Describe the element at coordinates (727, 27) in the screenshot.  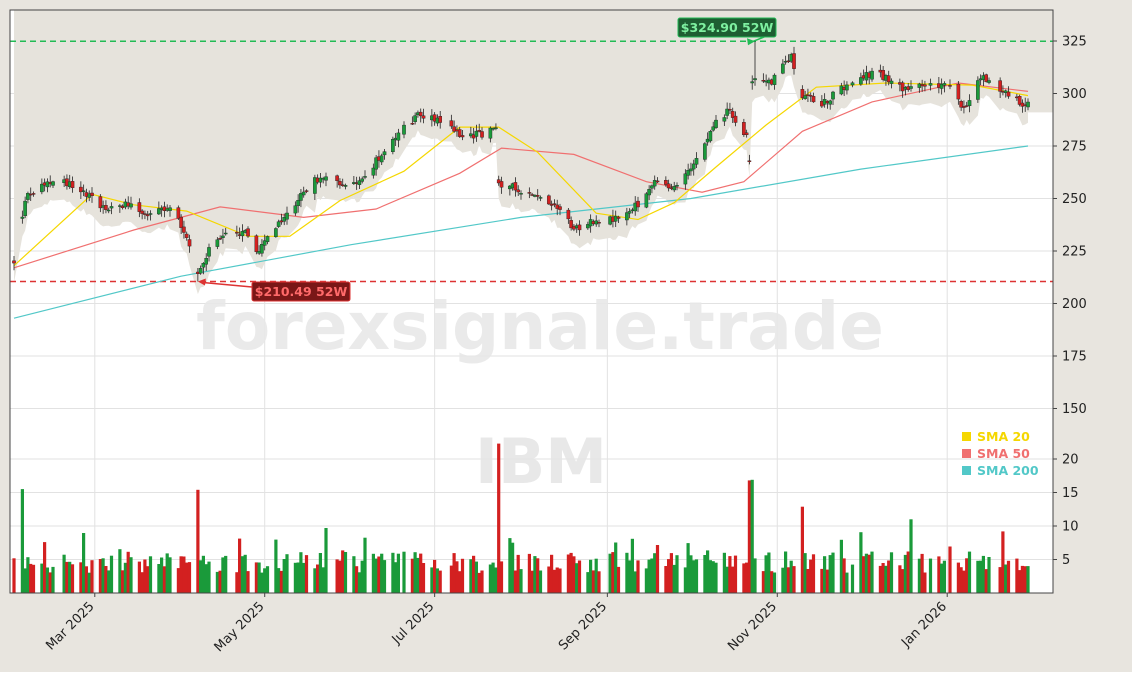
I see `annotation-high-label: $324.90 52W` at that location.